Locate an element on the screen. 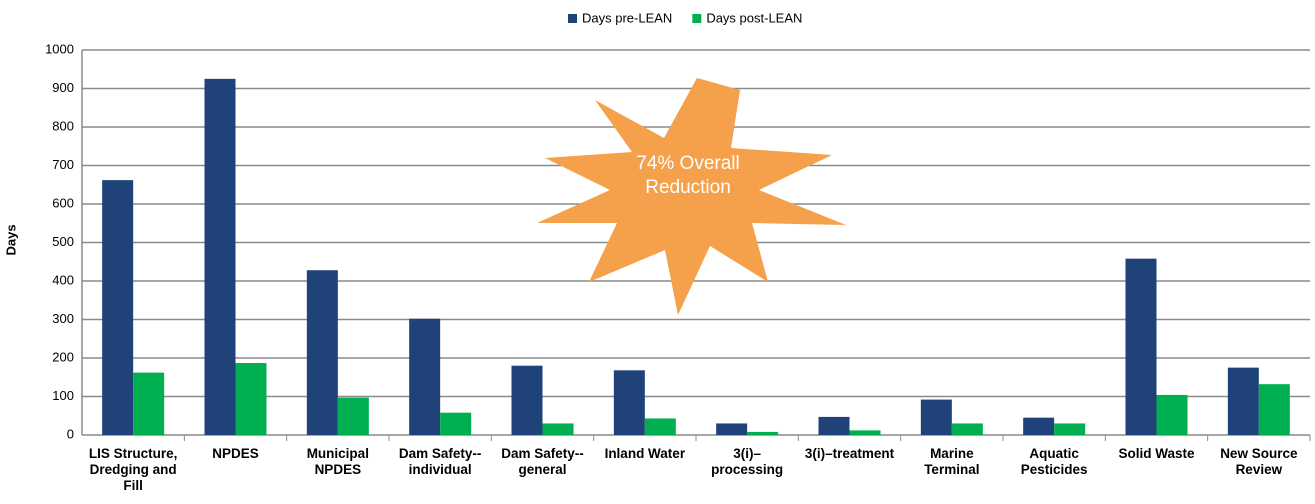 The width and height of the screenshot is (1315, 504). x-tick-label: 3(i)–processing is located at coordinates (747, 461).